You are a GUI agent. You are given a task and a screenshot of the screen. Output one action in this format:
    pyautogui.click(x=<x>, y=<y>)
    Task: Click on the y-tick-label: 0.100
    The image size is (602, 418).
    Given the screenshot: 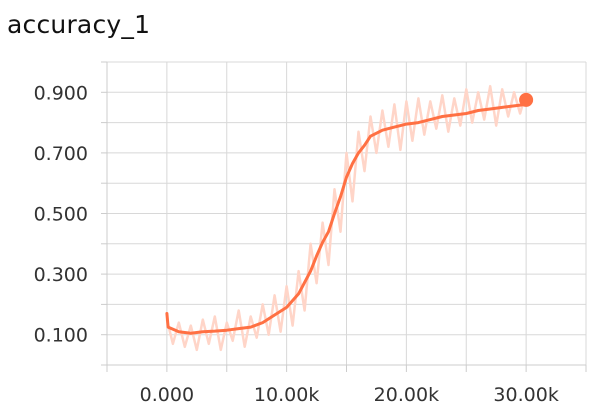 What is the action you would take?
    pyautogui.click(x=61, y=336)
    